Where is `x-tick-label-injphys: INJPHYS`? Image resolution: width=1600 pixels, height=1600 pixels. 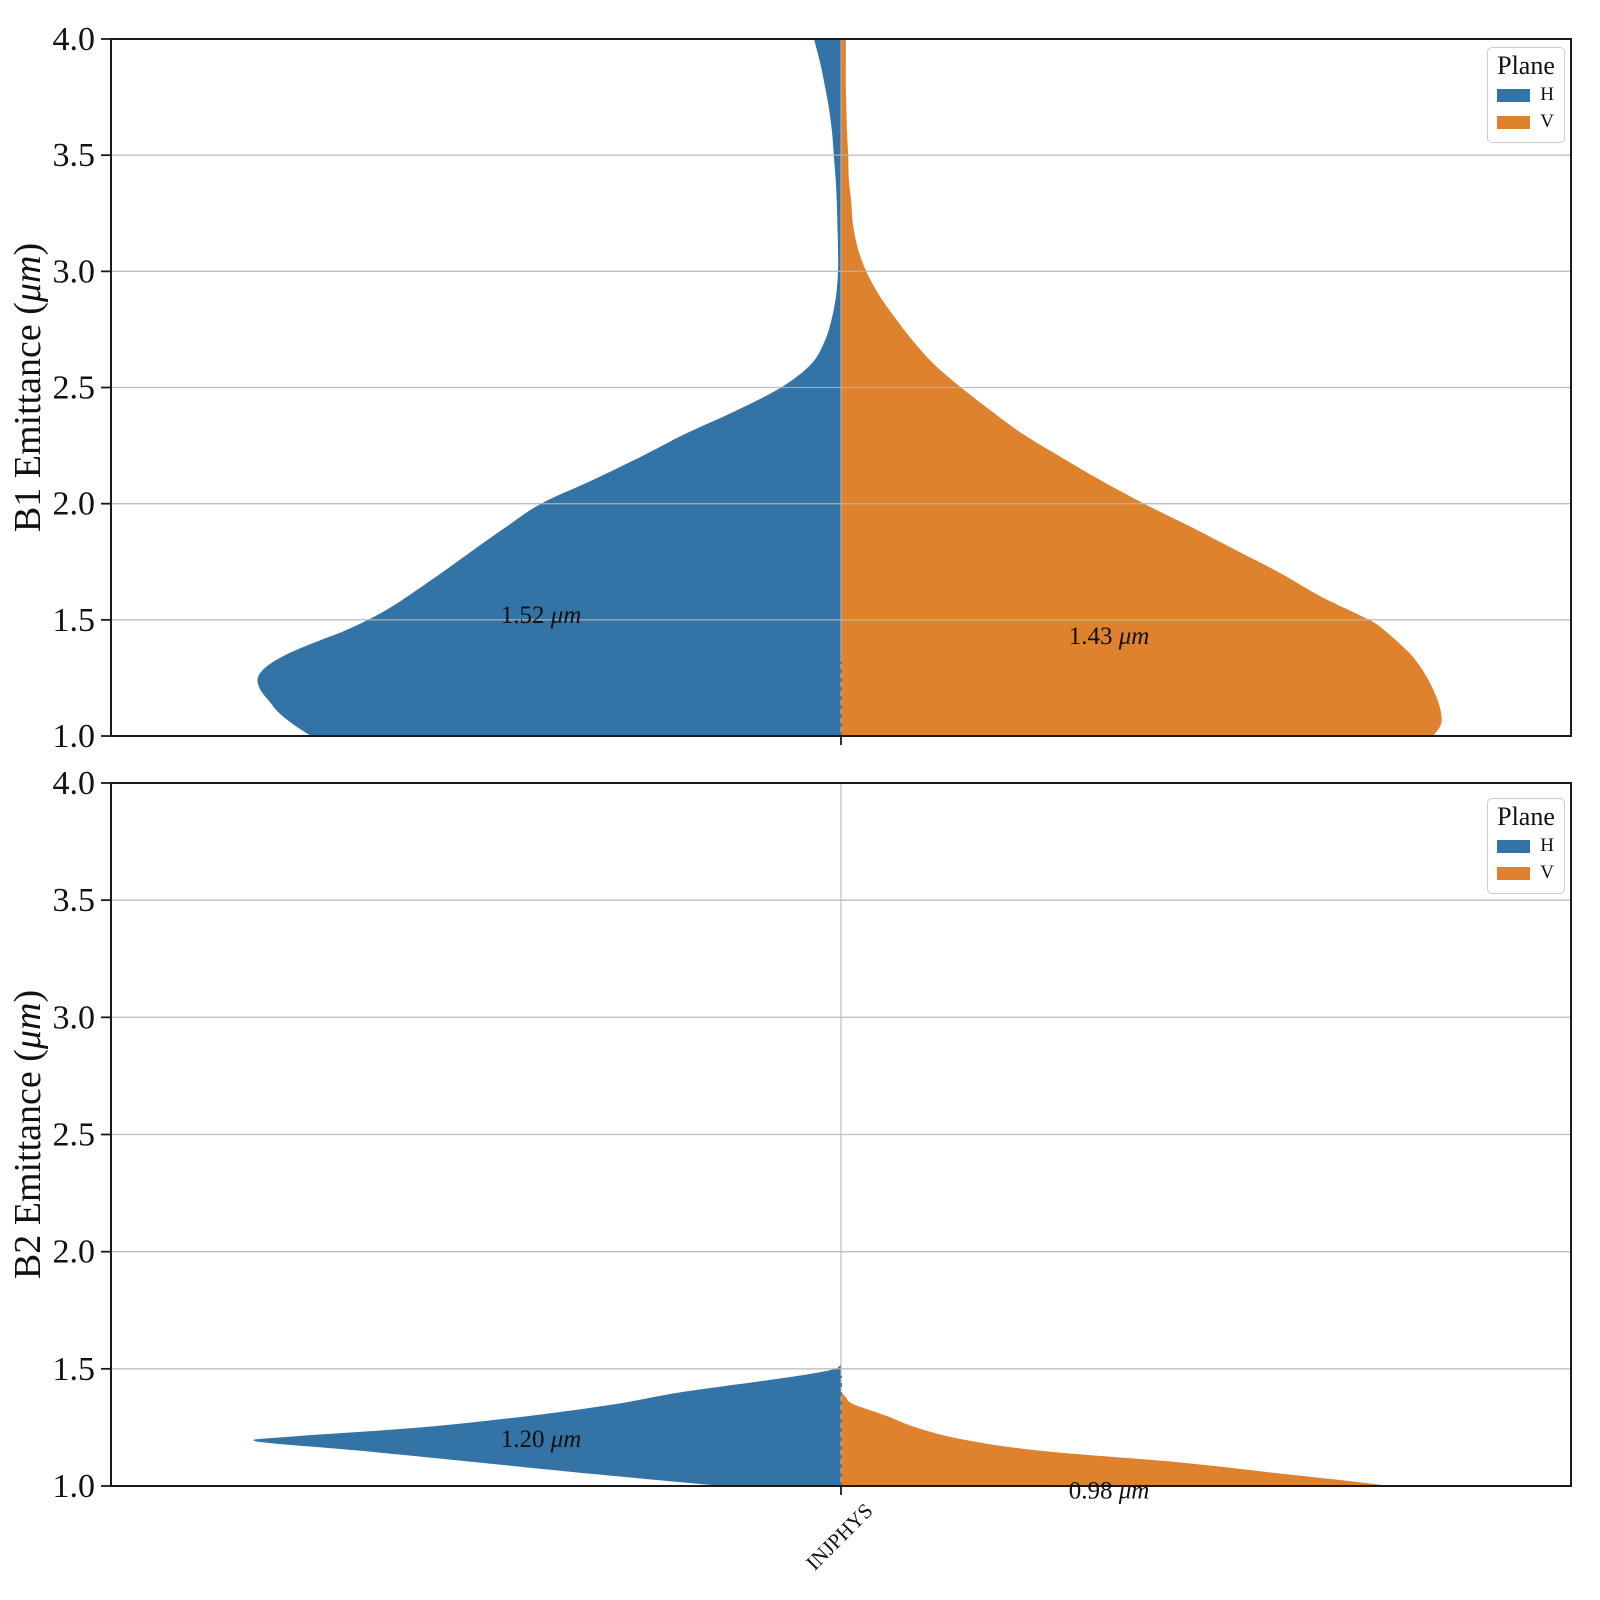
x-tick-label-injphys: INJPHYS is located at coordinates (839, 1537).